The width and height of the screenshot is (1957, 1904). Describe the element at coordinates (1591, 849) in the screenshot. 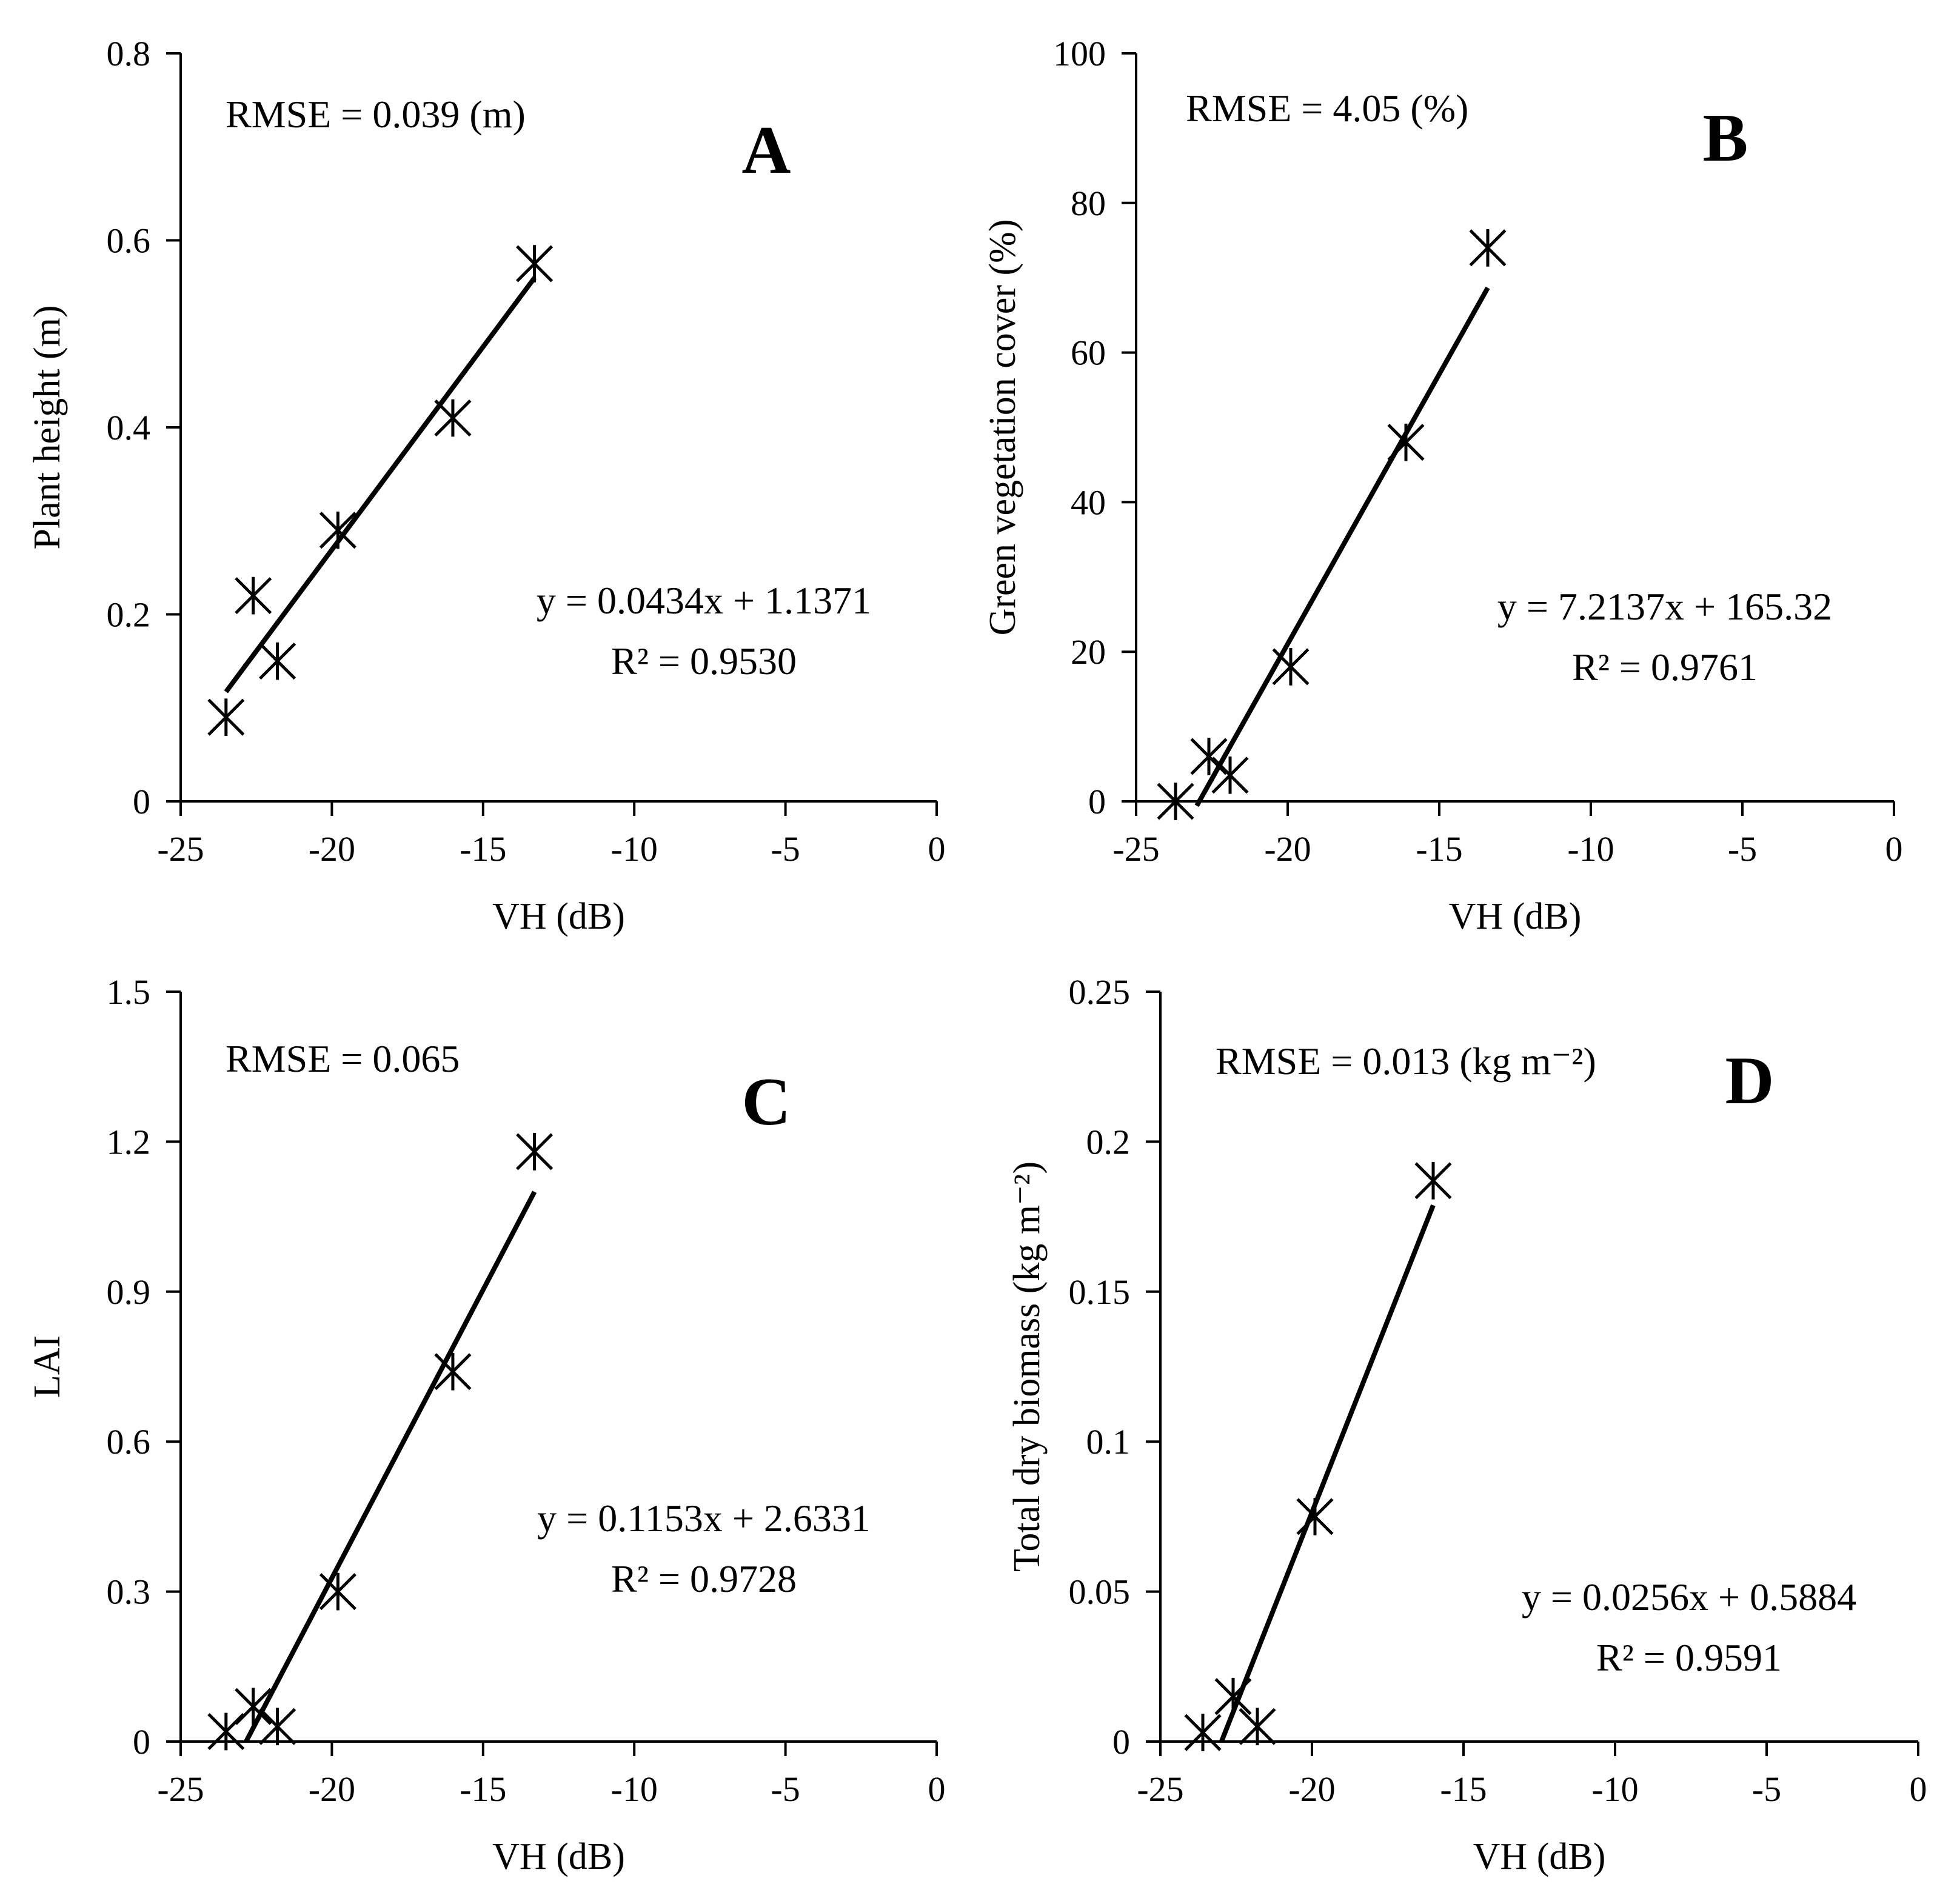

I see `panel-b-x-tick-label: -10` at that location.